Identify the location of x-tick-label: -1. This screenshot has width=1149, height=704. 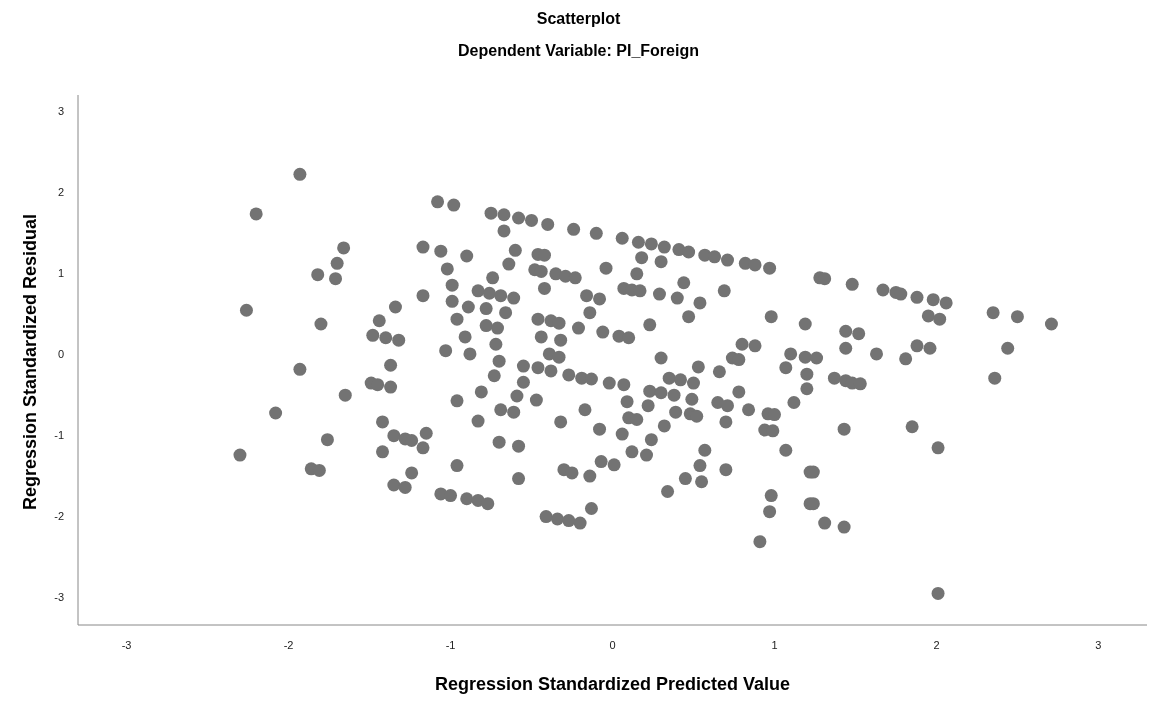
(450, 644).